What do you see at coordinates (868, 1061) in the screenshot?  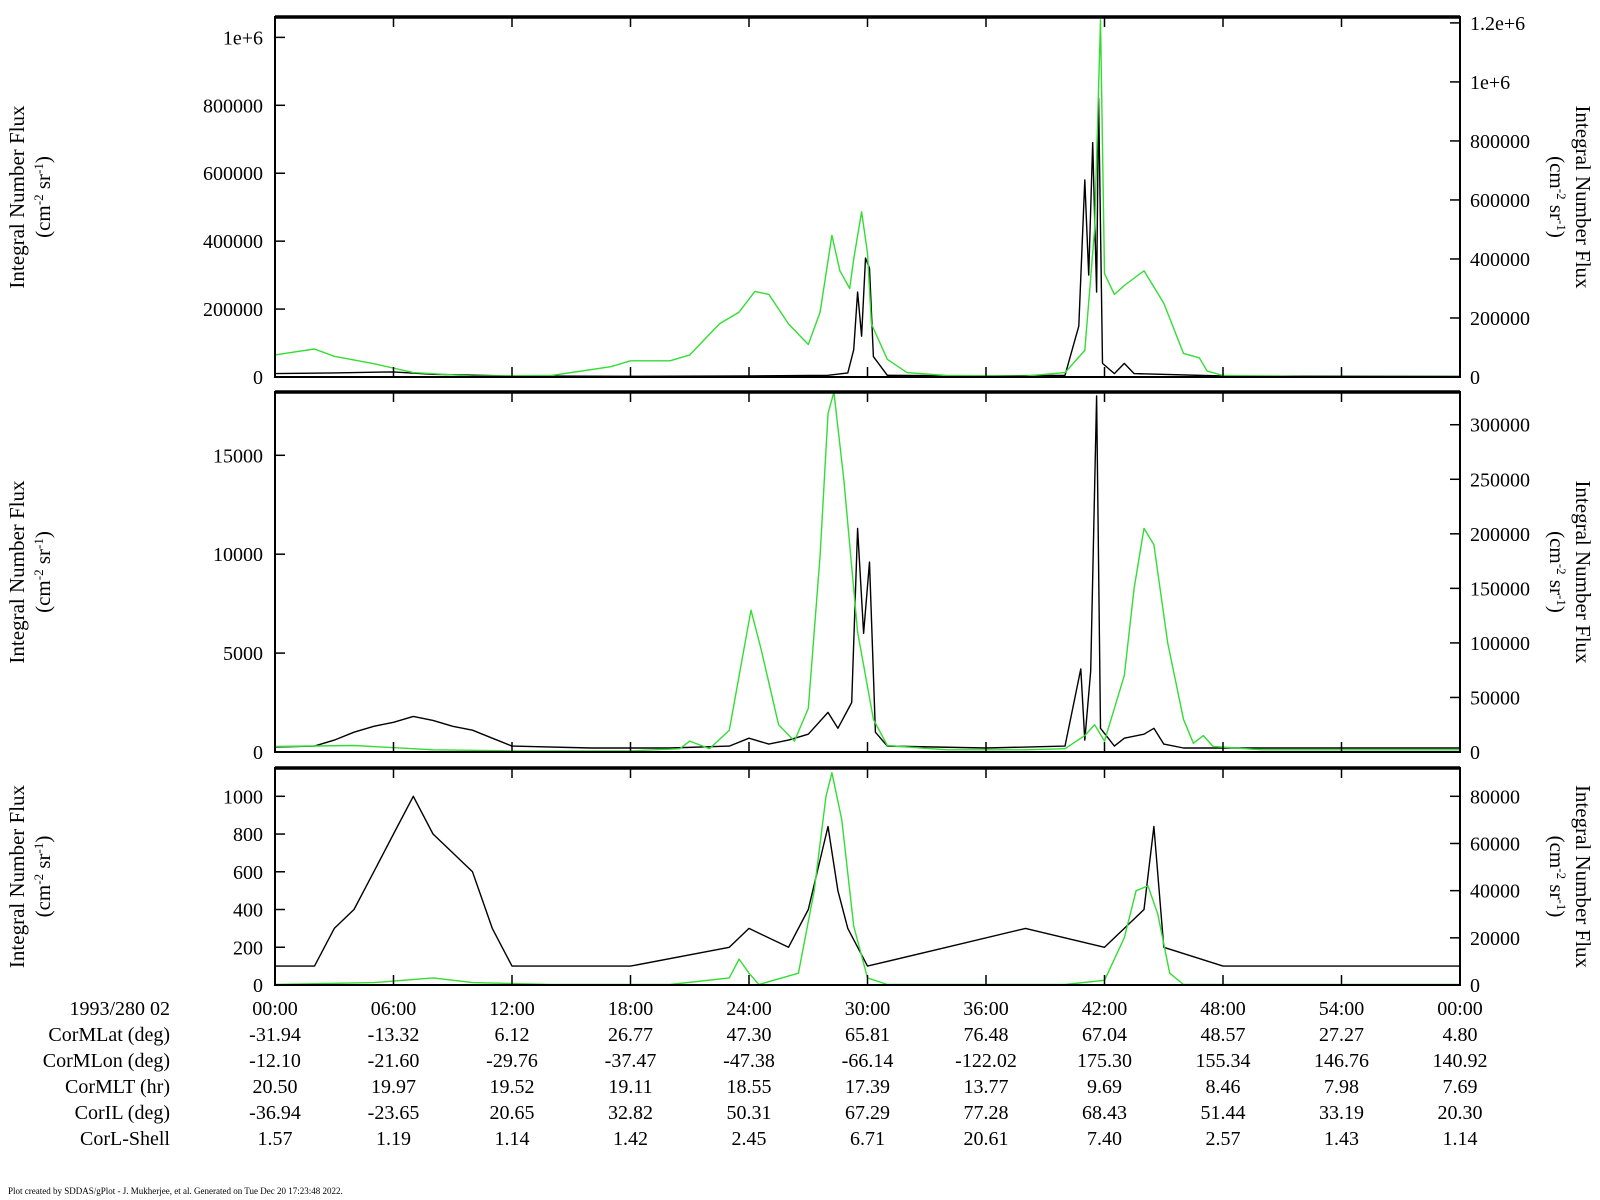 I see `ephemeris-value: -66.14` at bounding box center [868, 1061].